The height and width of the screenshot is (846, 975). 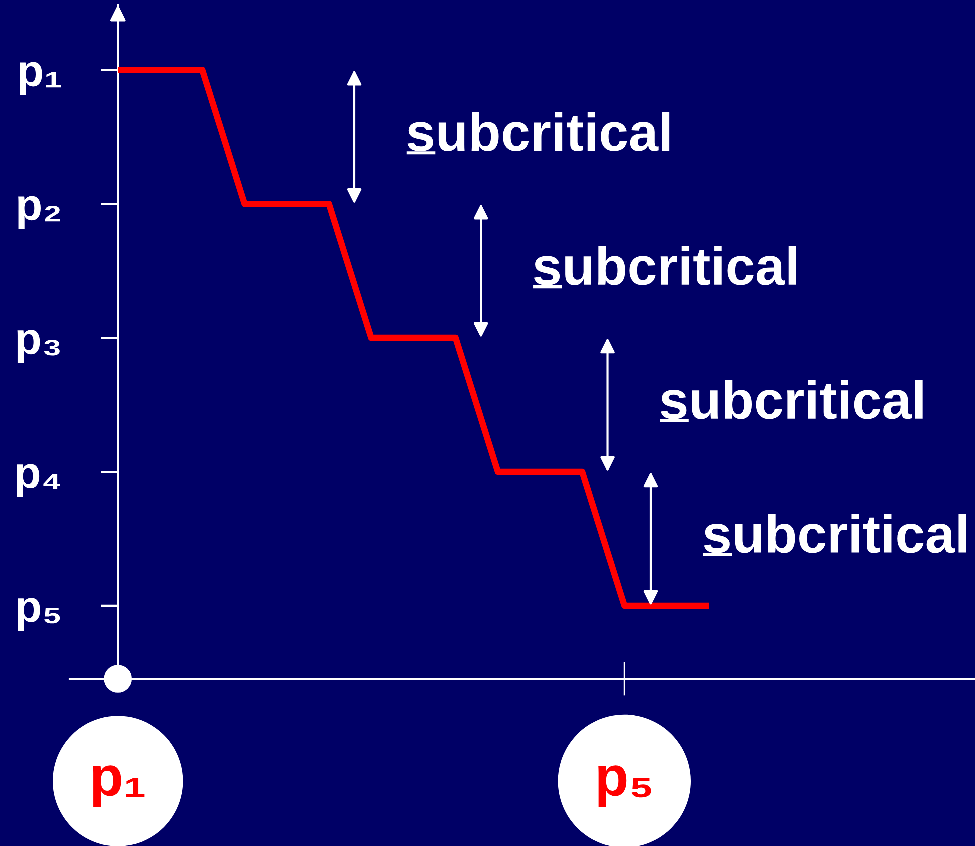 I want to click on text: p₂, so click(x=39, y=213).